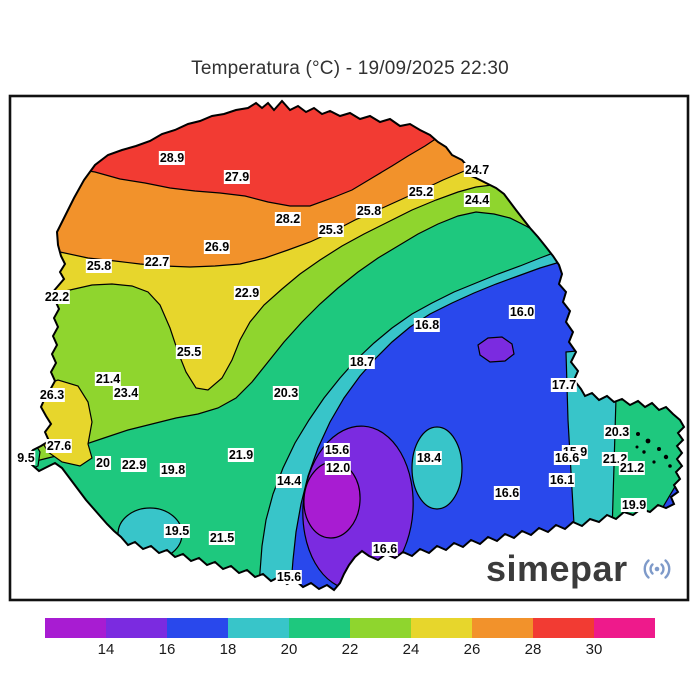 Image resolution: width=700 pixels, height=700 pixels. What do you see at coordinates (172, 158) in the screenshot?
I see `temp-label: 28.9` at bounding box center [172, 158].